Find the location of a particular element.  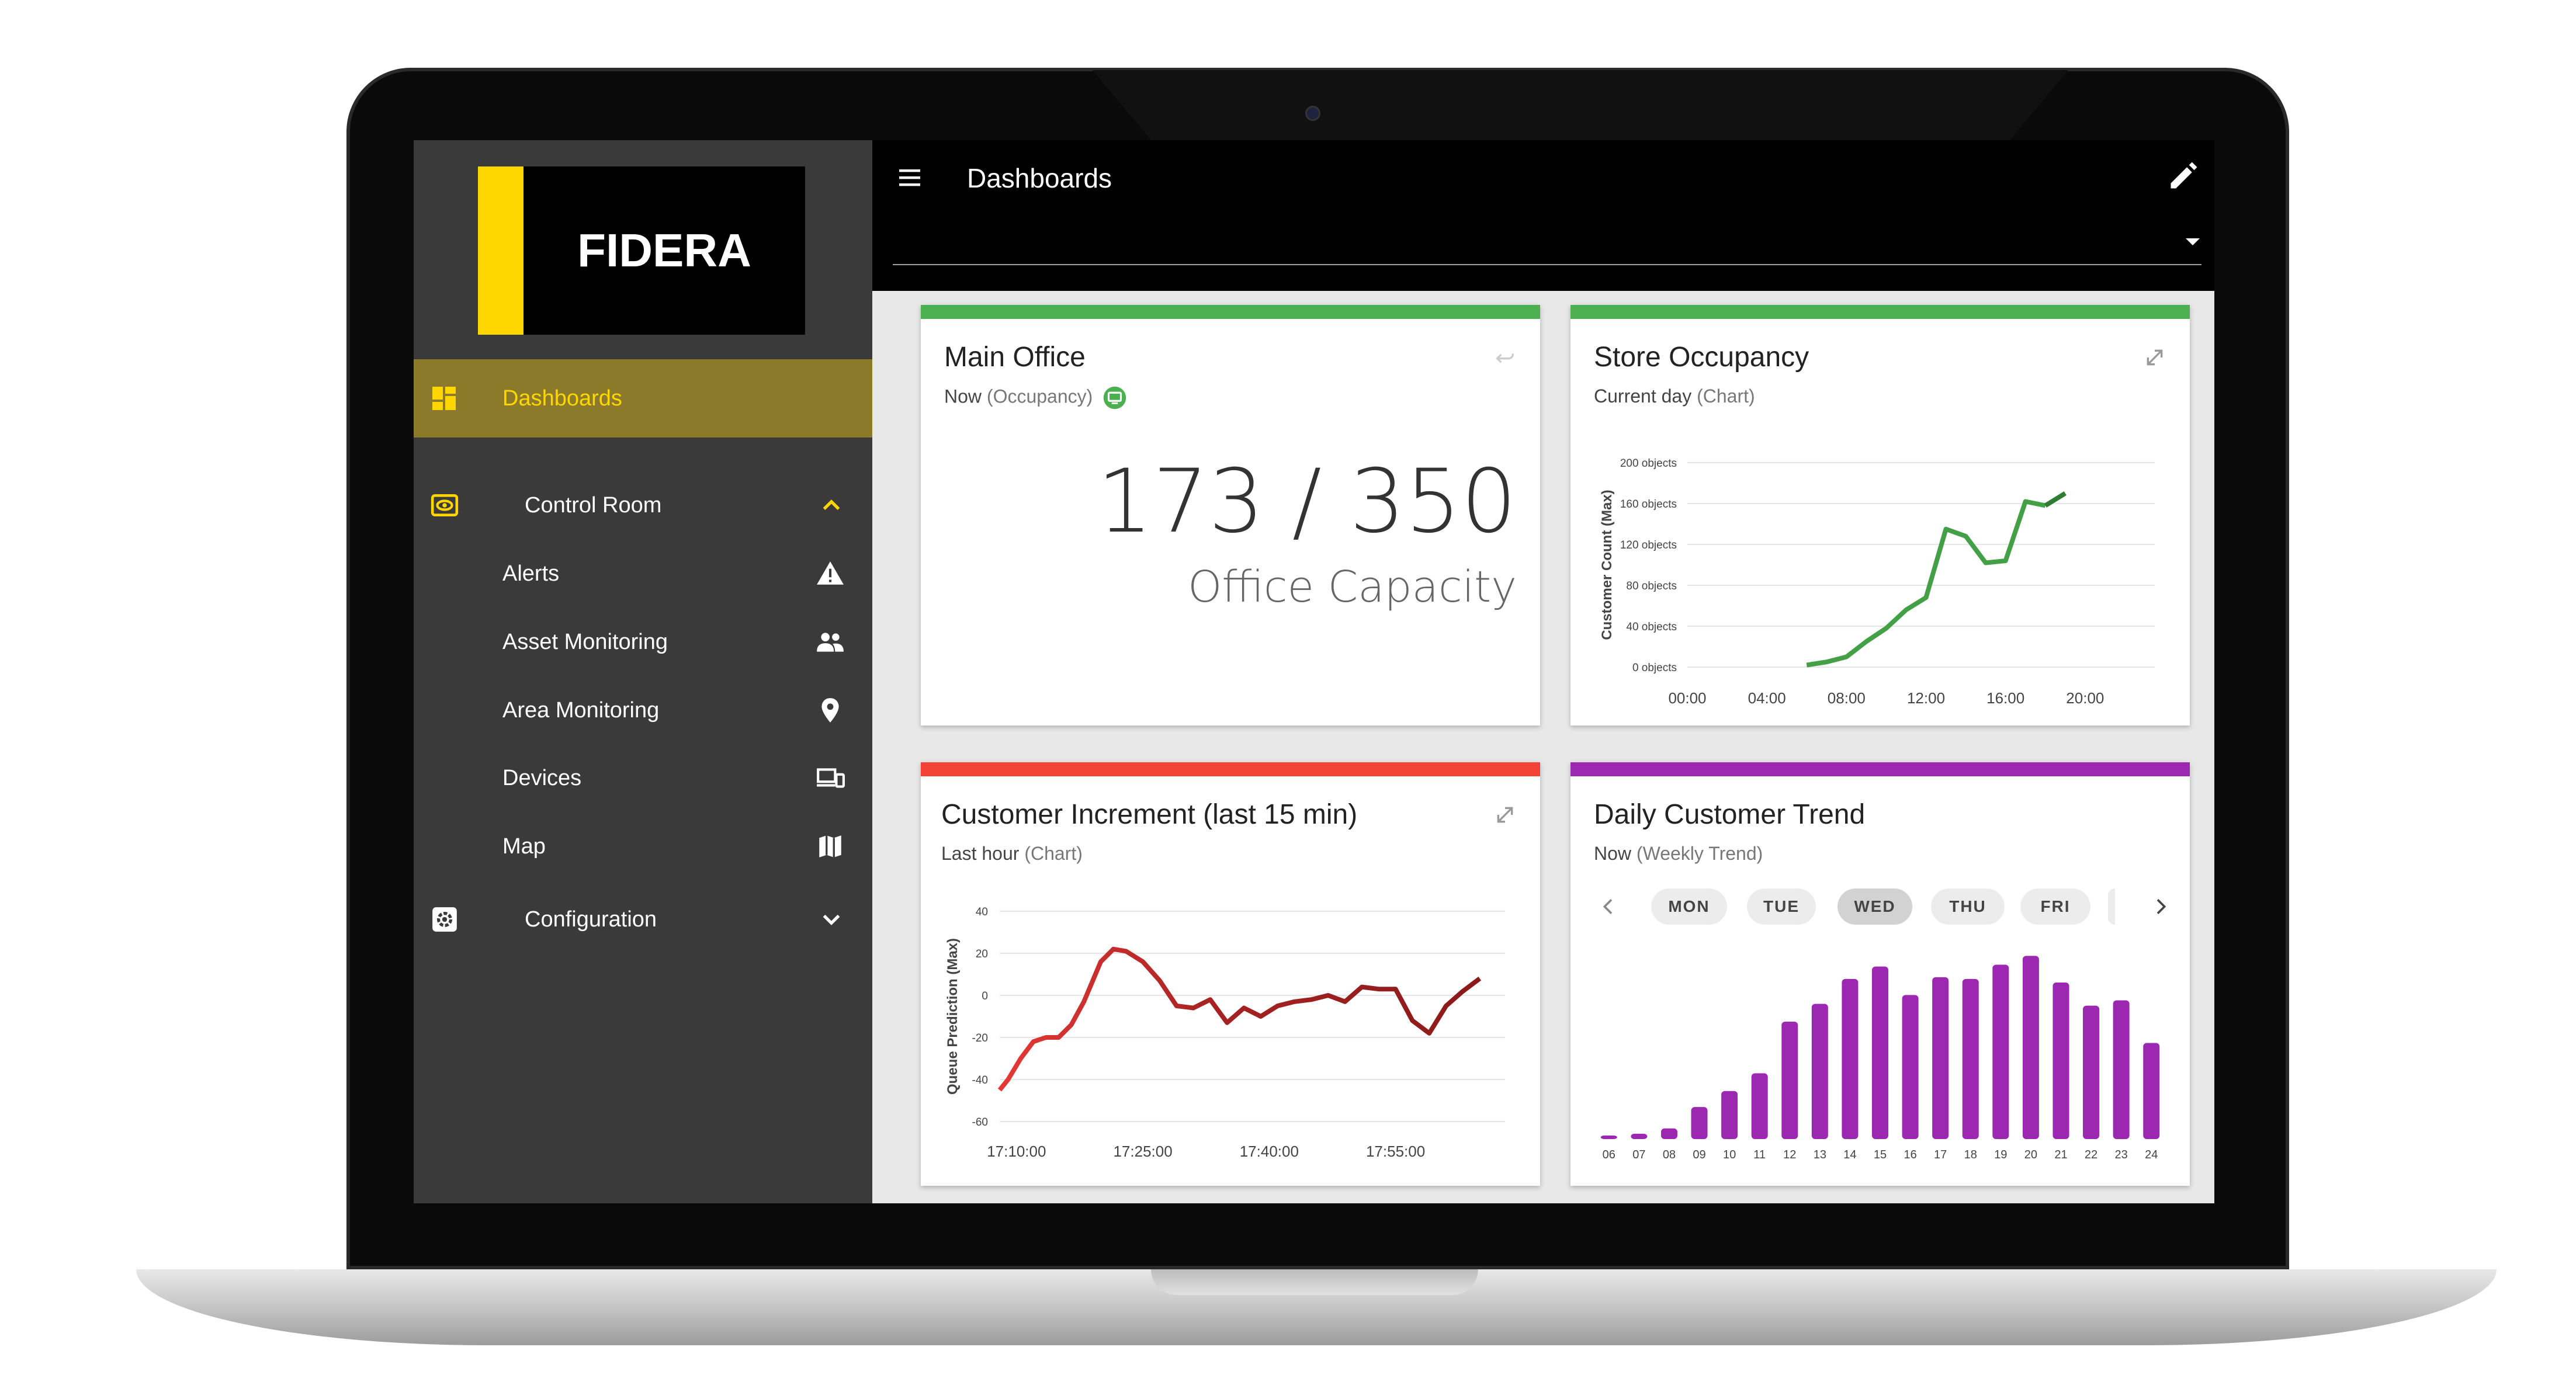

y-tick-label: 40 objects is located at coordinates (1651, 627).